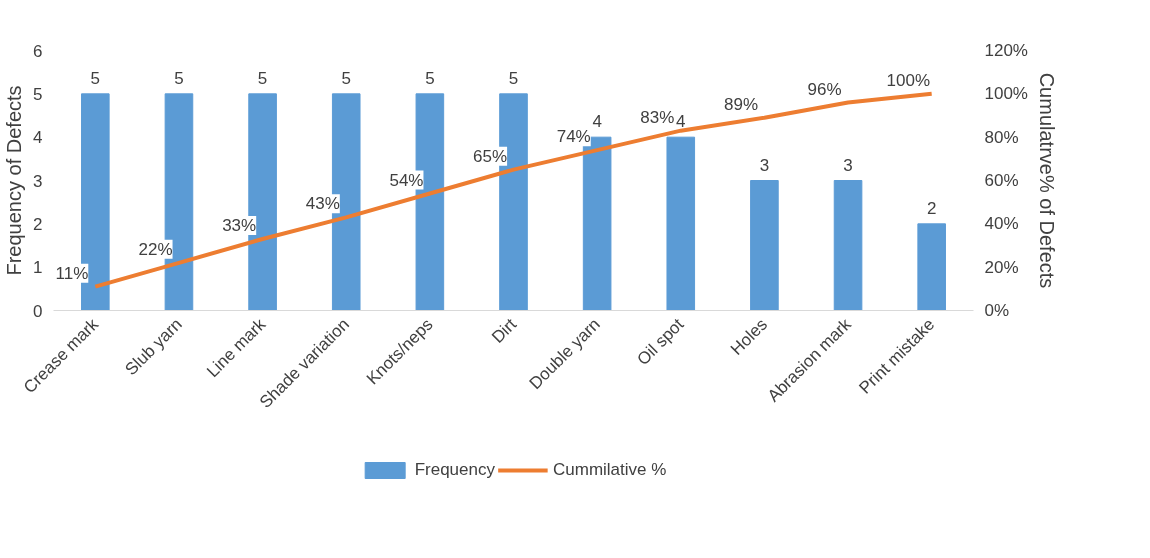 This screenshot has height=558, width=1150. I want to click on data-label: 22%, so click(155, 249).